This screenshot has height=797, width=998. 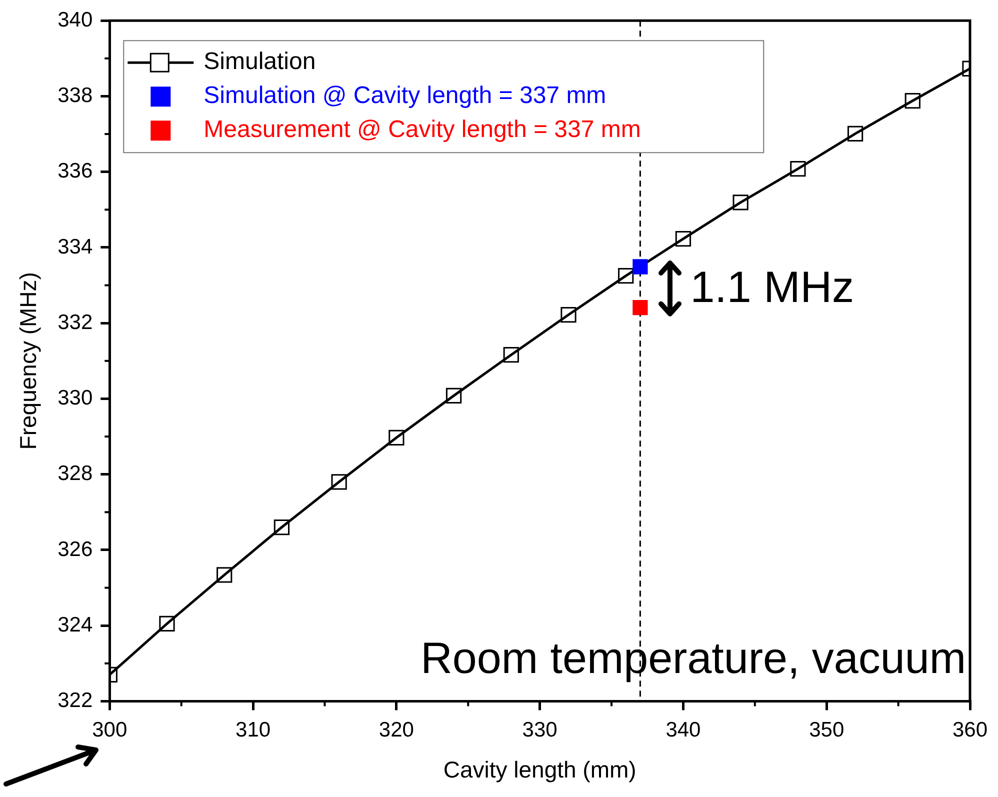 What do you see at coordinates (110, 730) in the screenshot?
I see `x-tick-label: 300` at bounding box center [110, 730].